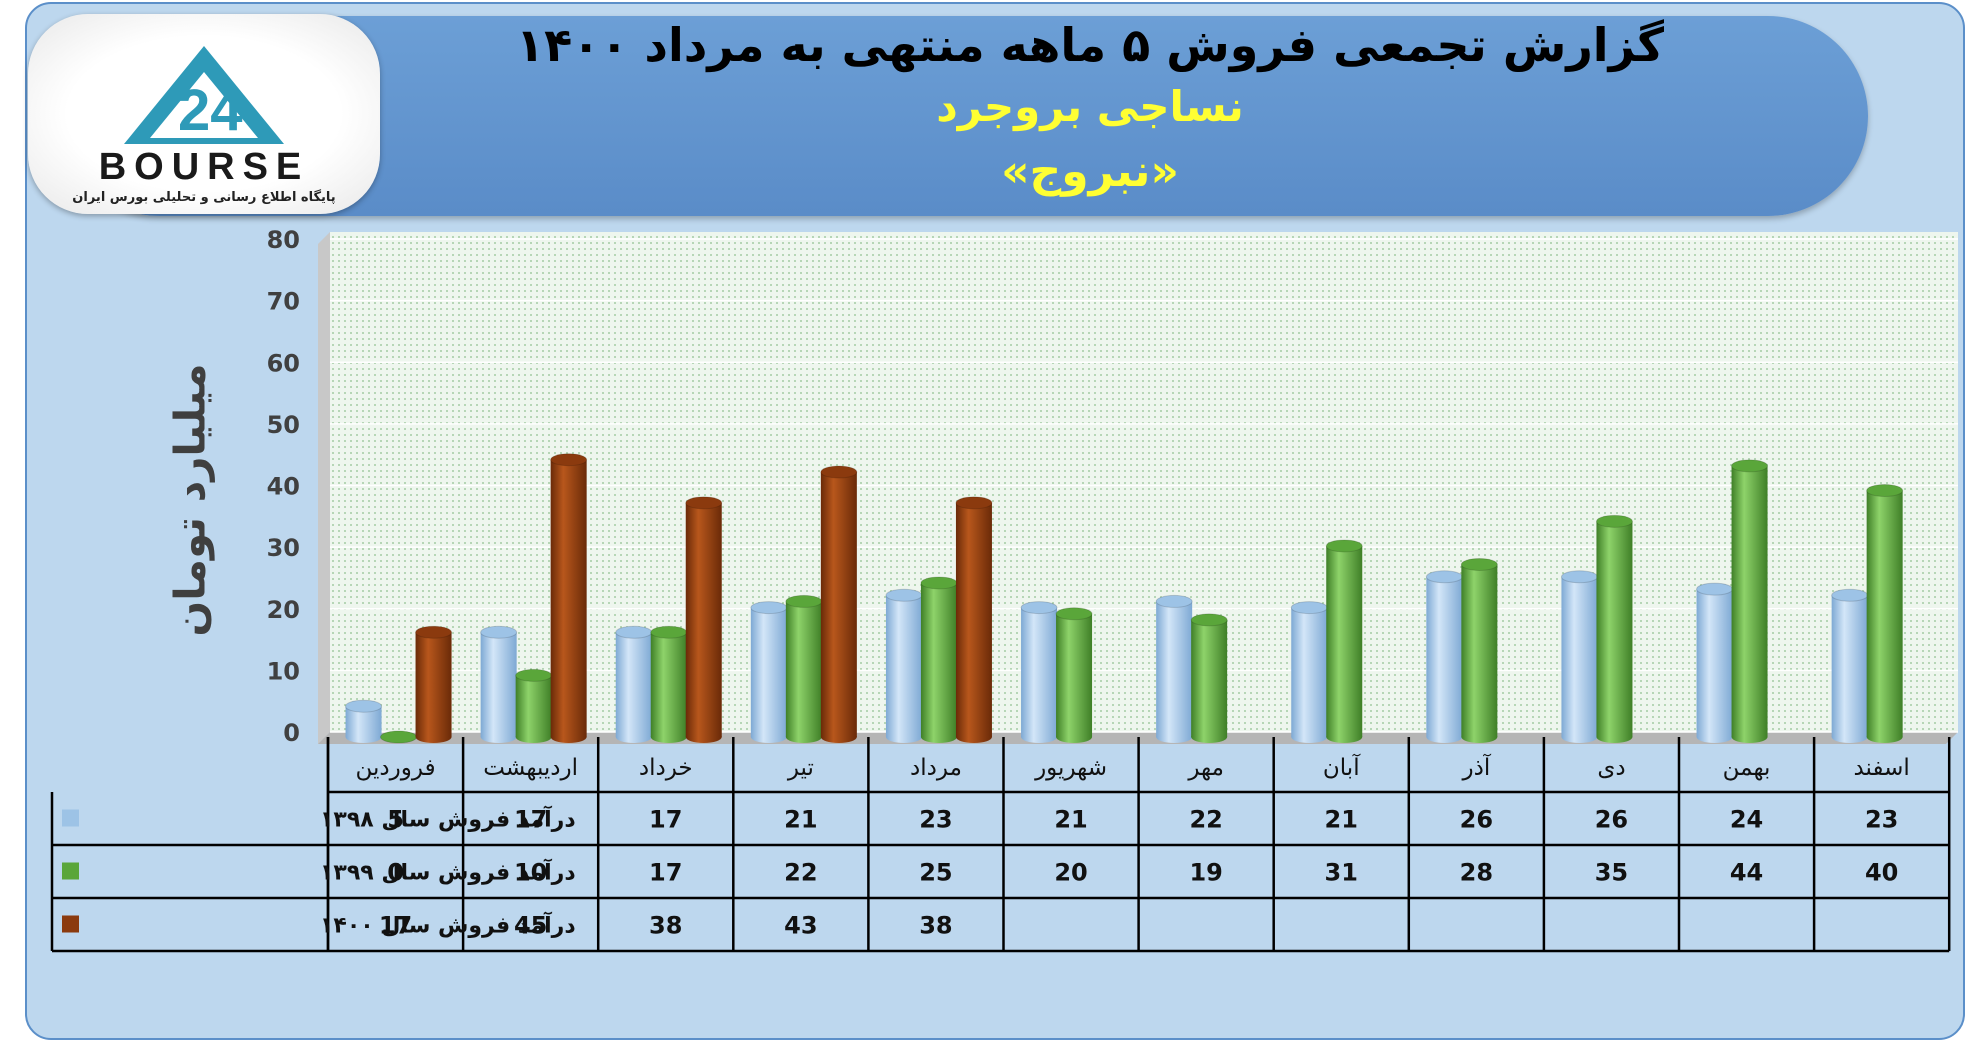  What do you see at coordinates (1090, 171) in the screenshot?
I see `stock-symbol: «نبروج»` at bounding box center [1090, 171].